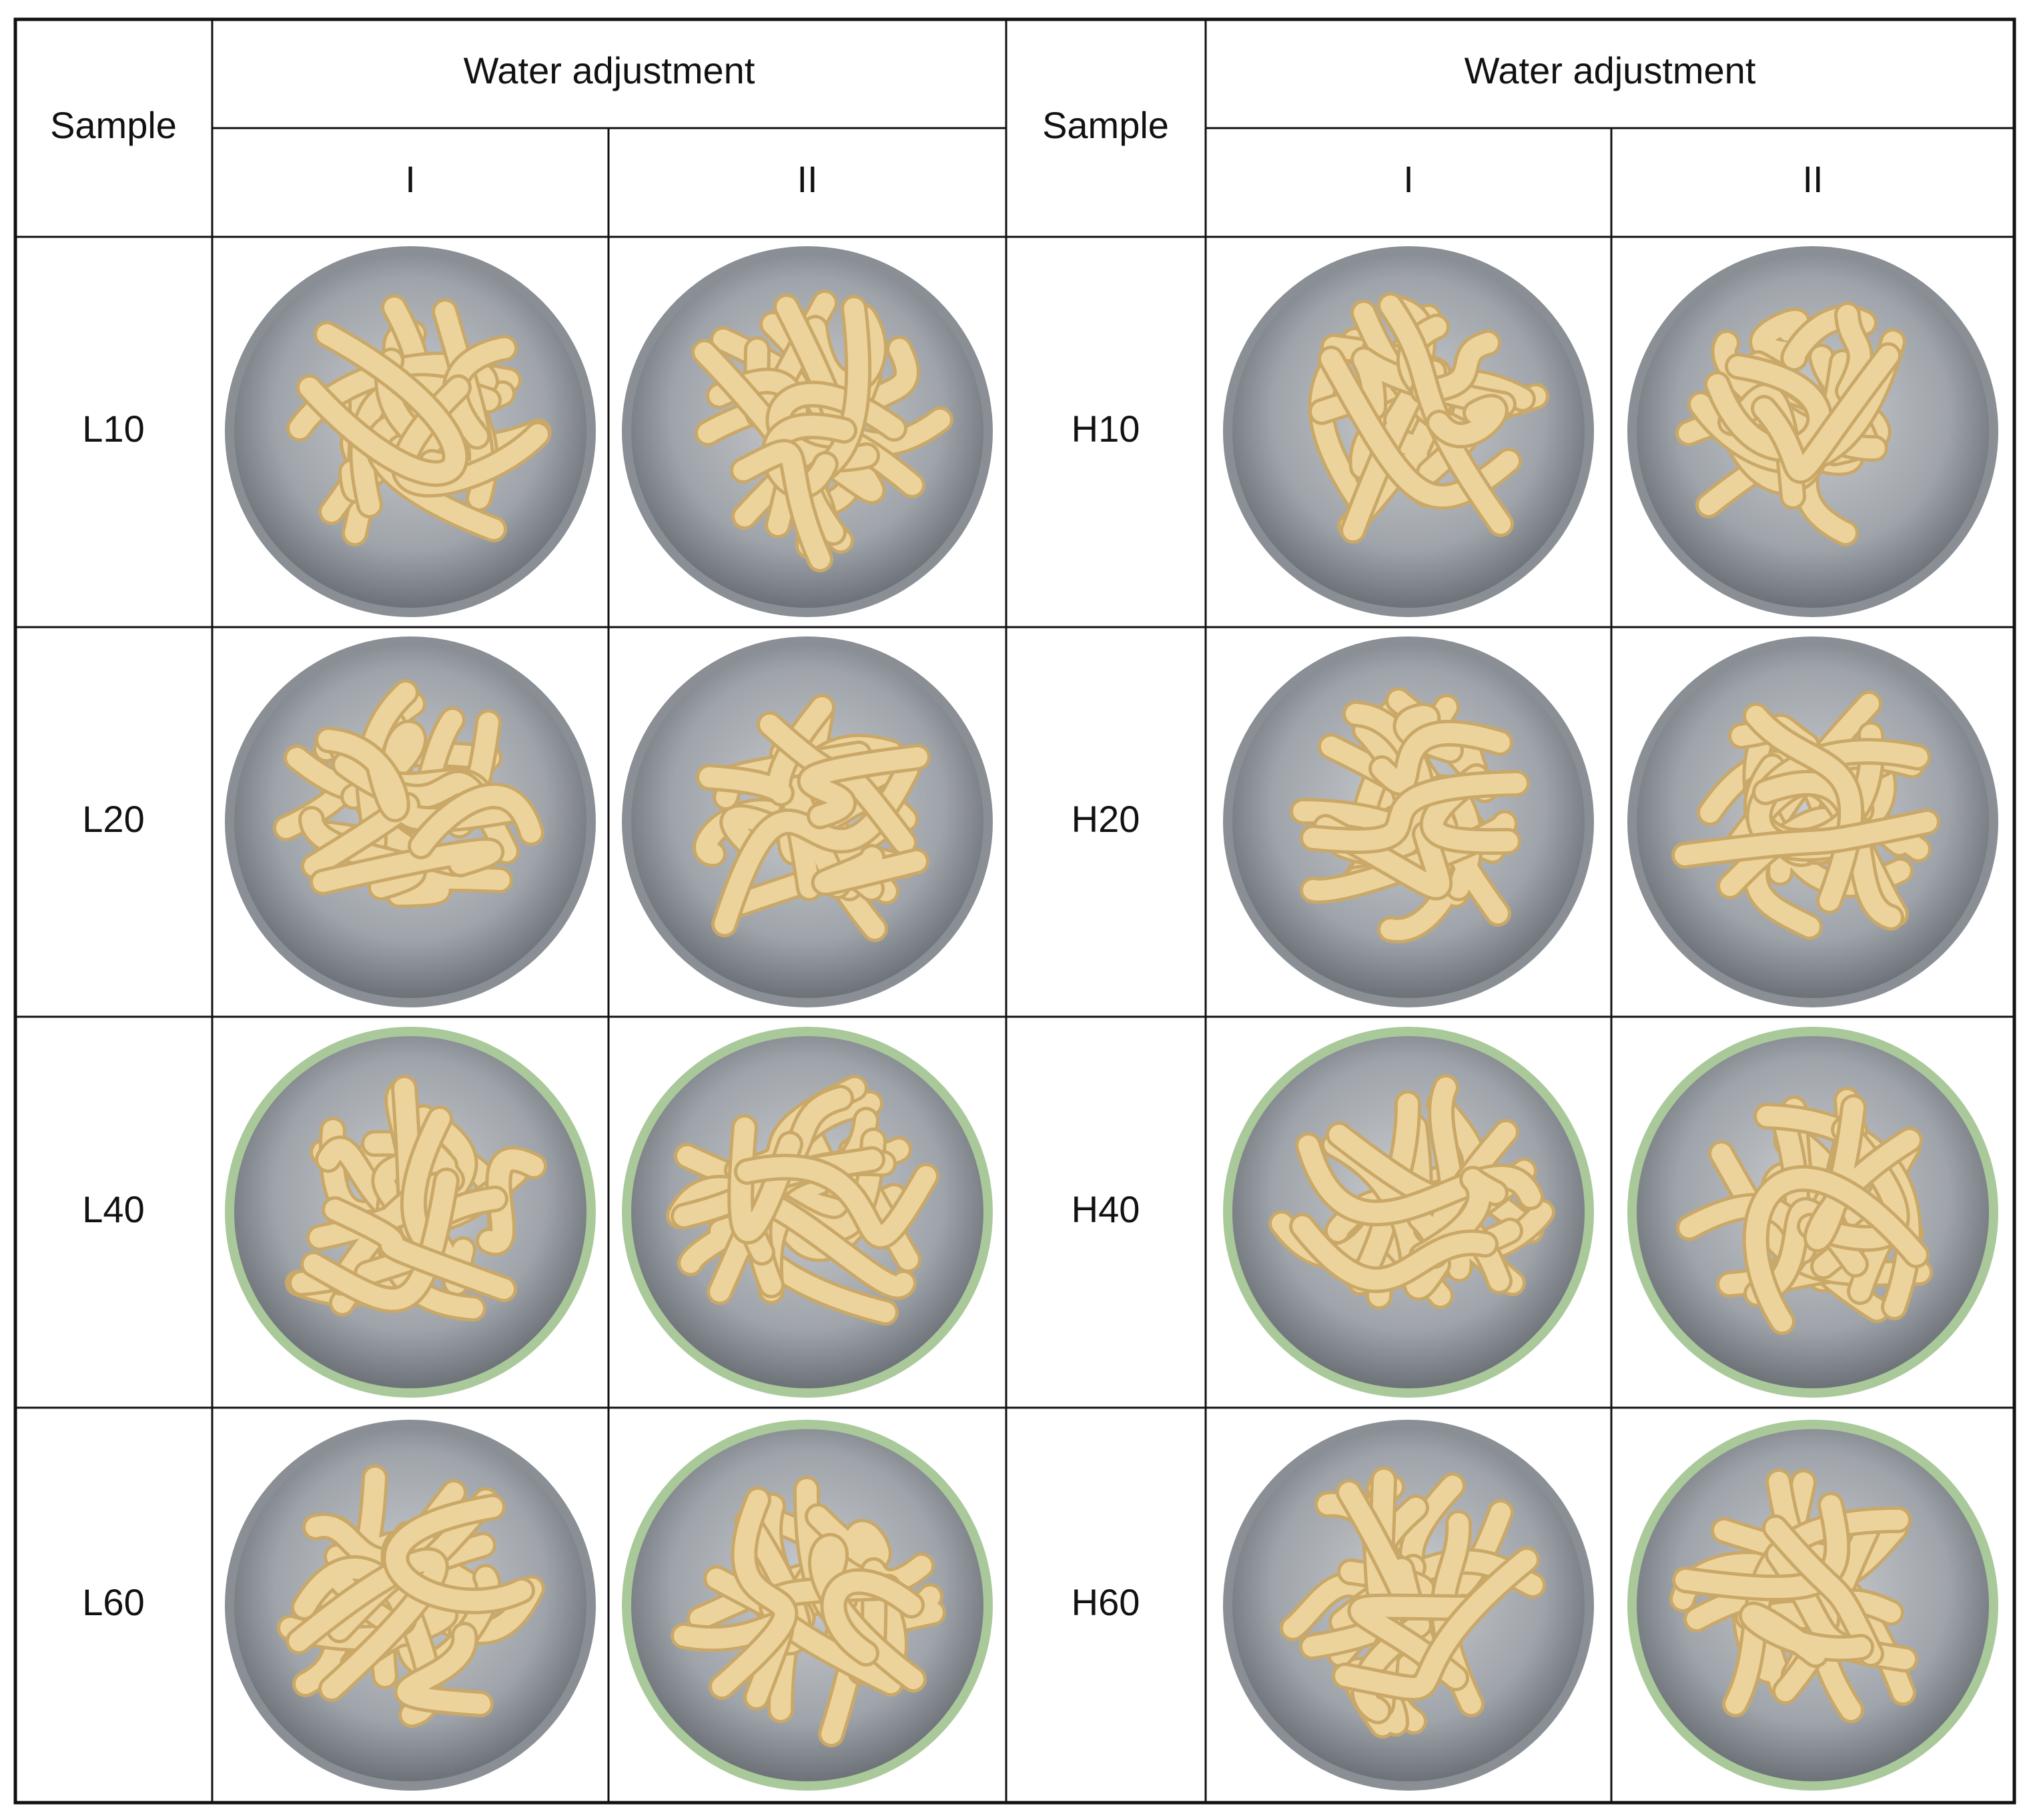 Image resolution: width=2031 pixels, height=1820 pixels. I want to click on sample-label: L40, so click(113, 1209).